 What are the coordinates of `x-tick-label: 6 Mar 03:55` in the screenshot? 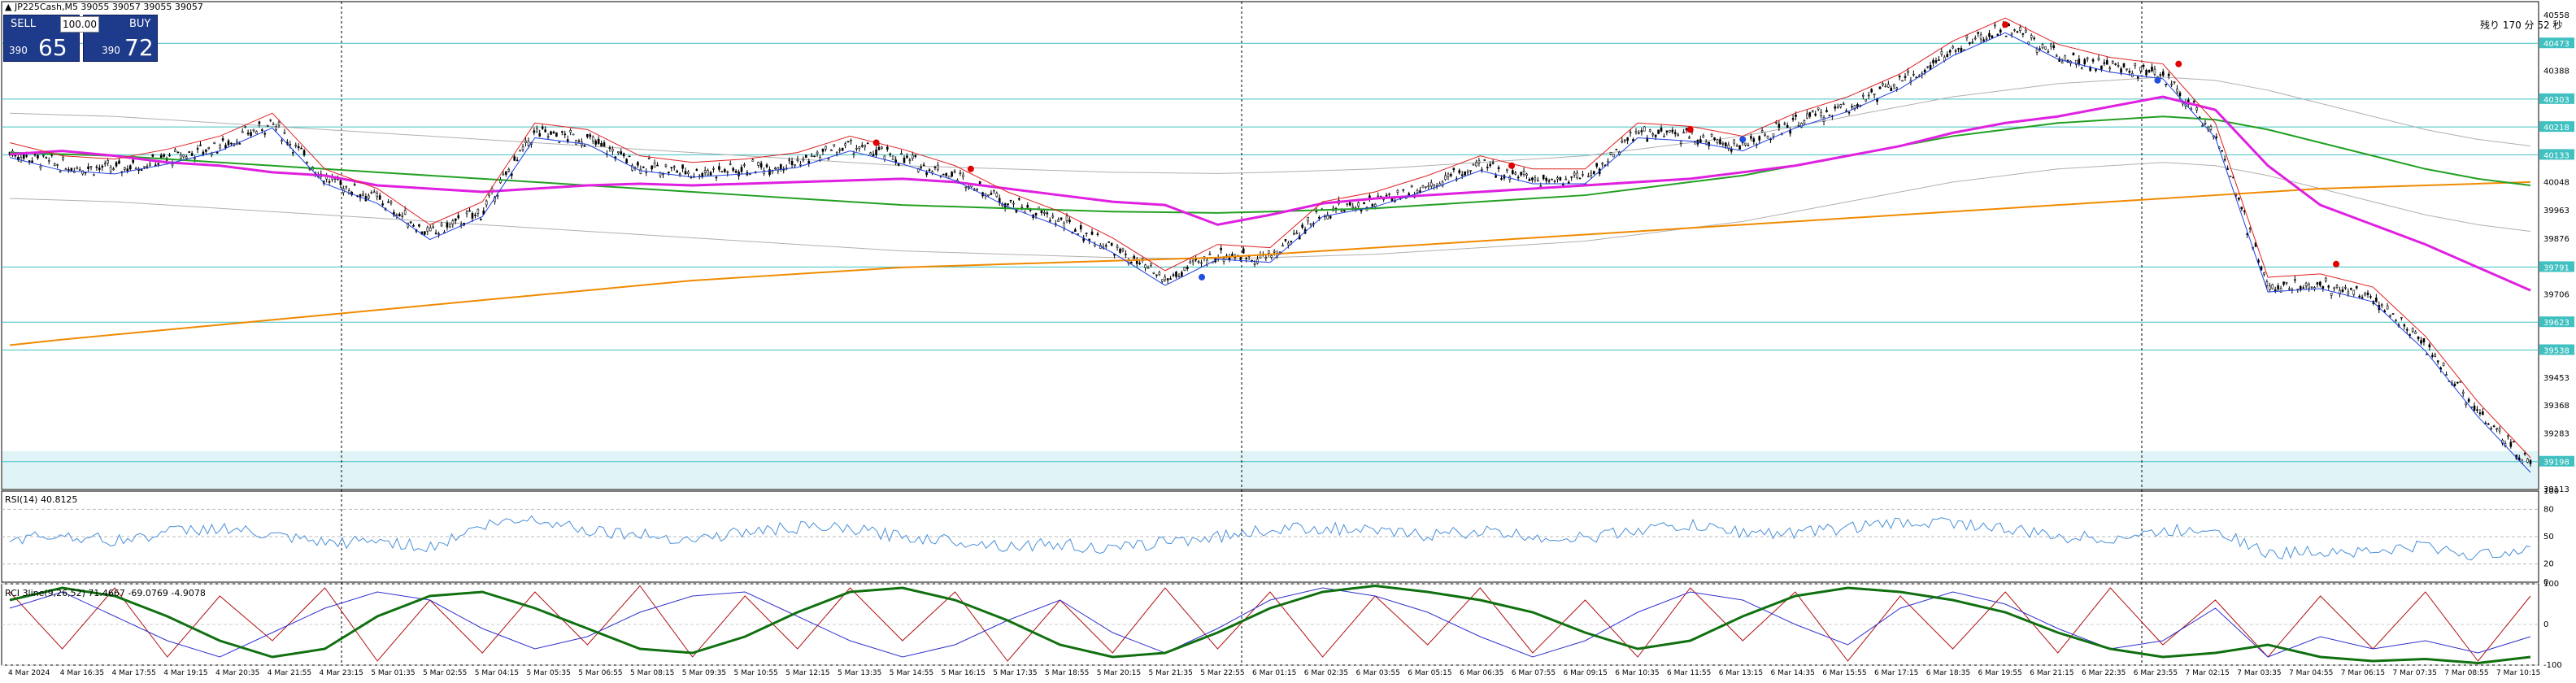 It's located at (1378, 673).